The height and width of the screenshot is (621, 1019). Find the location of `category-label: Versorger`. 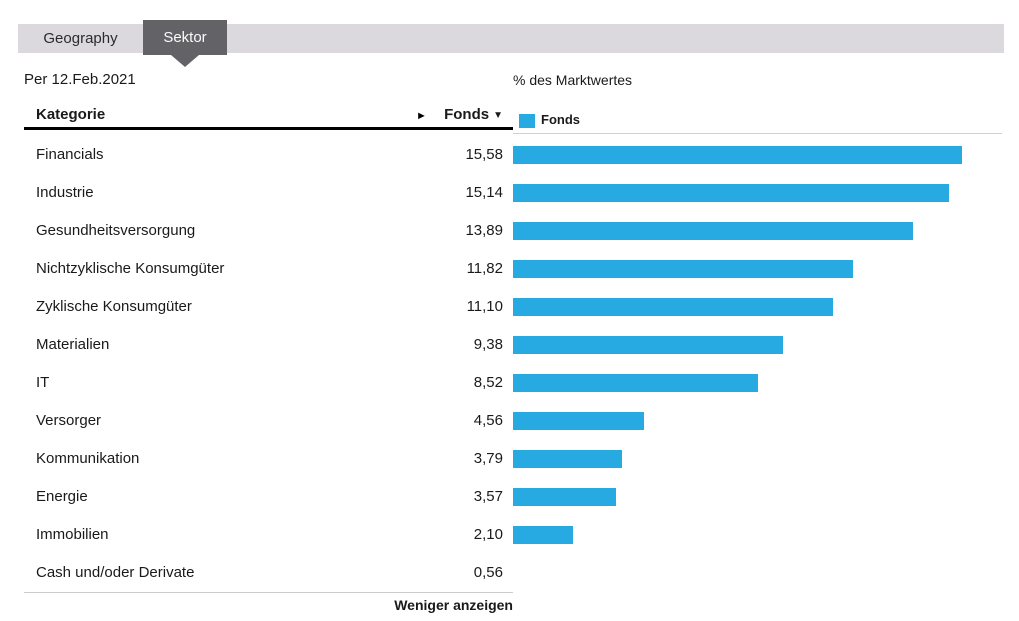

category-label: Versorger is located at coordinates (69, 420).